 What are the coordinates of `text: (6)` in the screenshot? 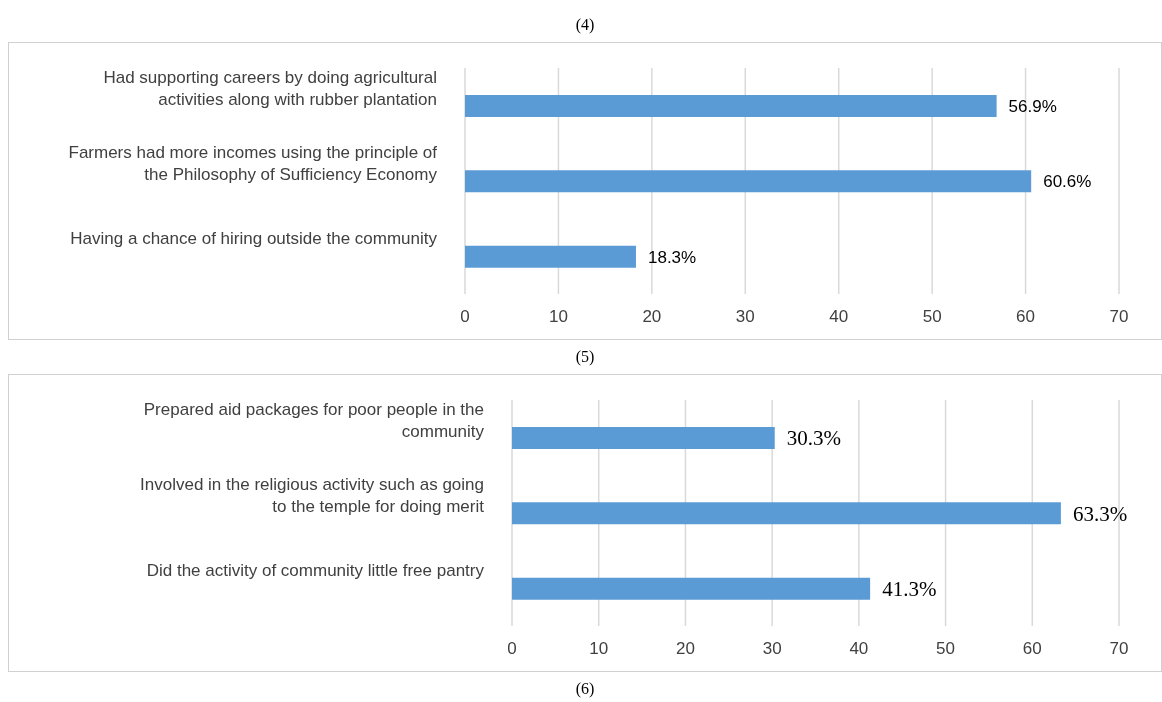 It's located at (585, 689).